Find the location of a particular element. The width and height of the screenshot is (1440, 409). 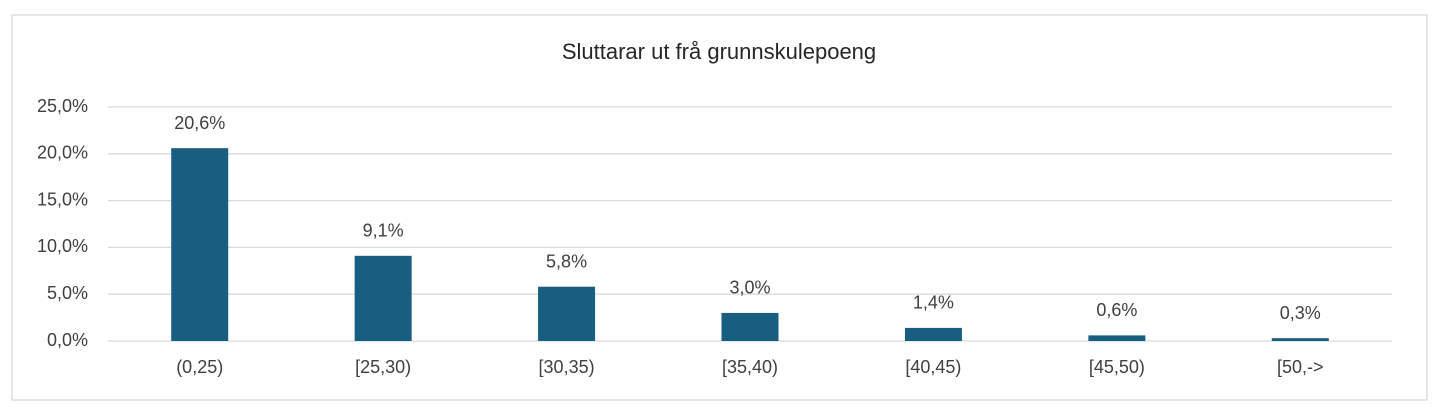

data-label: 0,6% is located at coordinates (1116, 310).